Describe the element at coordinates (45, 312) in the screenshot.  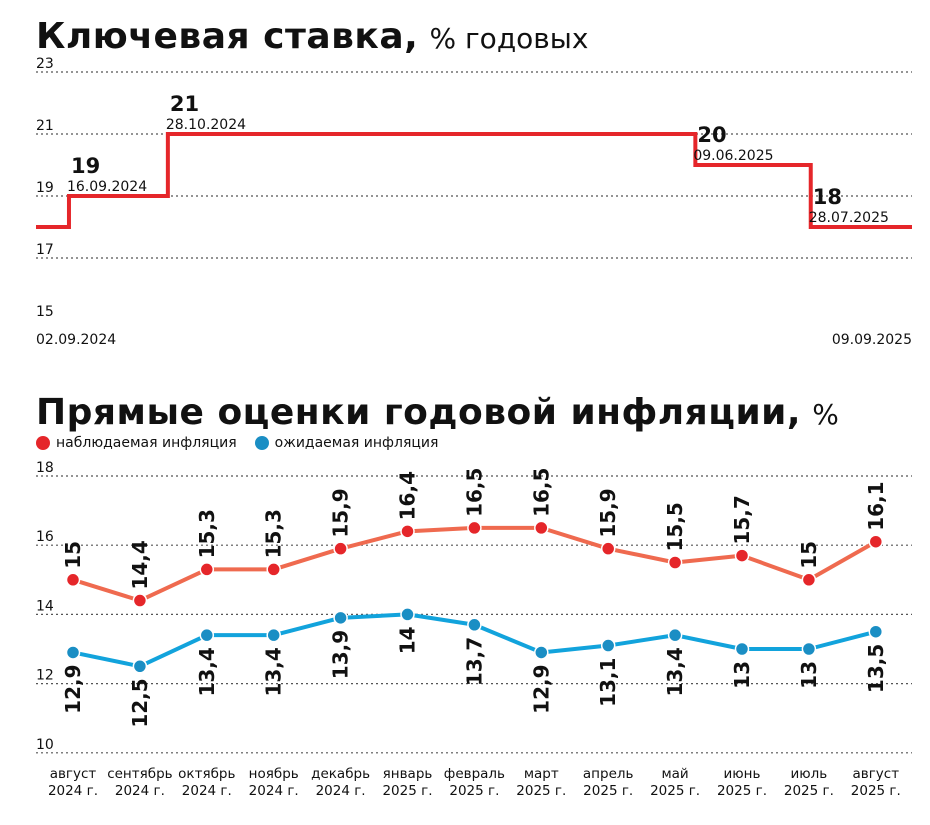
I see `y-tick-label: 15` at that location.